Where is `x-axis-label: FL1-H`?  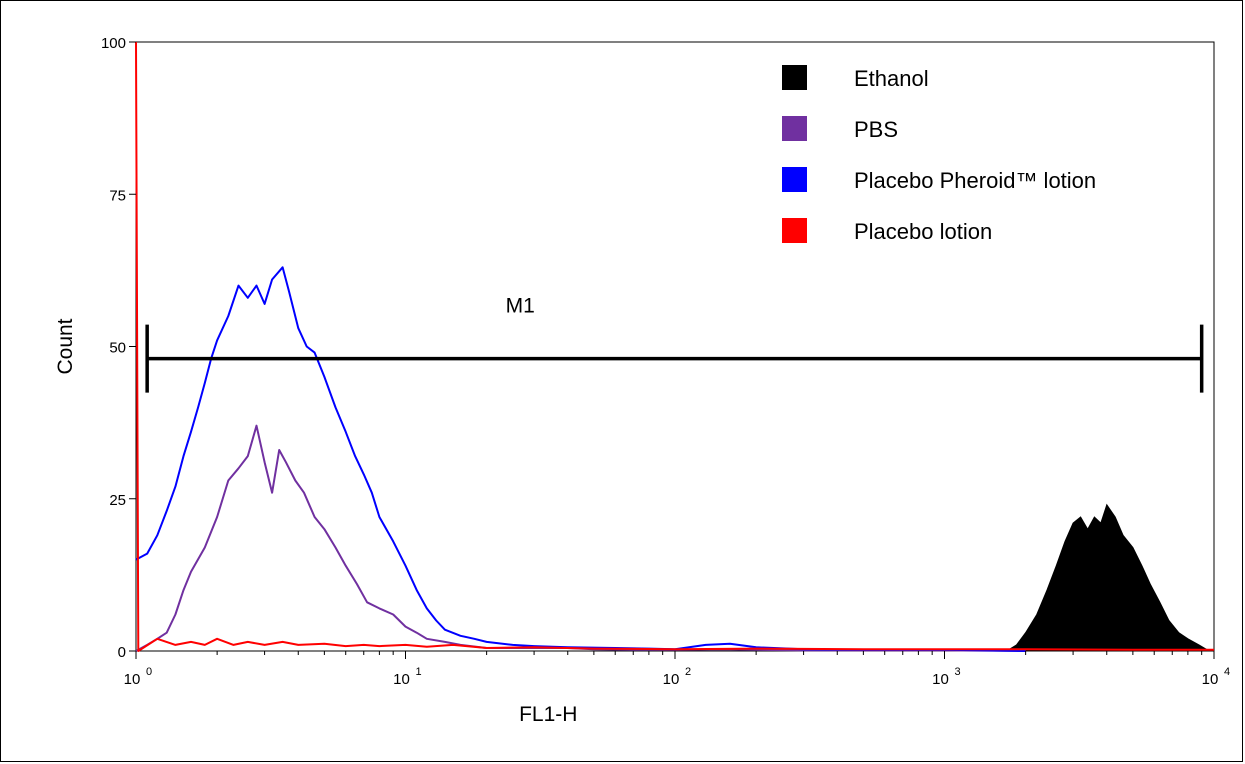 x-axis-label: FL1-H is located at coordinates (548, 714).